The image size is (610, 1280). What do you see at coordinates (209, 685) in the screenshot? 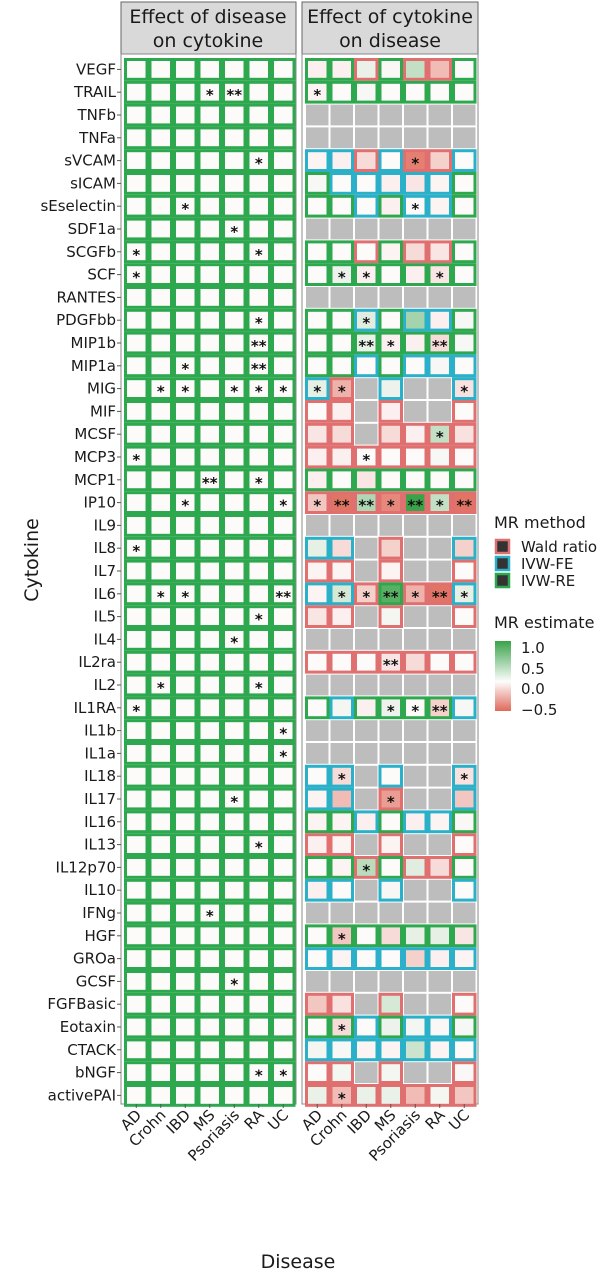
I see `cell-left-IL2-MS` at bounding box center [209, 685].